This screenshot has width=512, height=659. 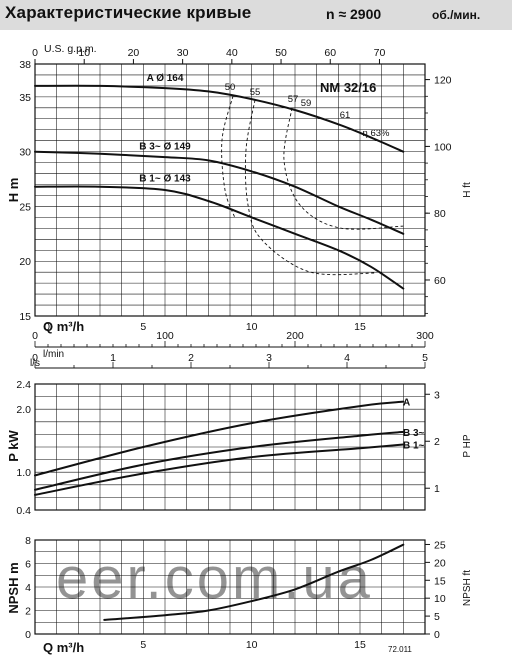 I want to click on power-hp-tick-label: 3, so click(x=437, y=395).